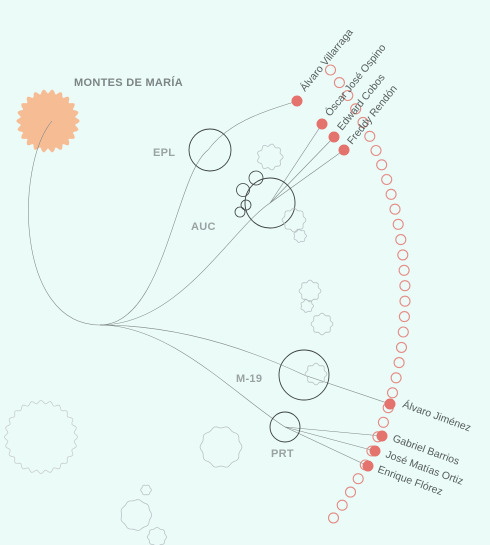 The width and height of the screenshot is (490, 545). Describe the element at coordinates (249, 379) in the screenshot. I see `group-label-m19: M-19` at that location.